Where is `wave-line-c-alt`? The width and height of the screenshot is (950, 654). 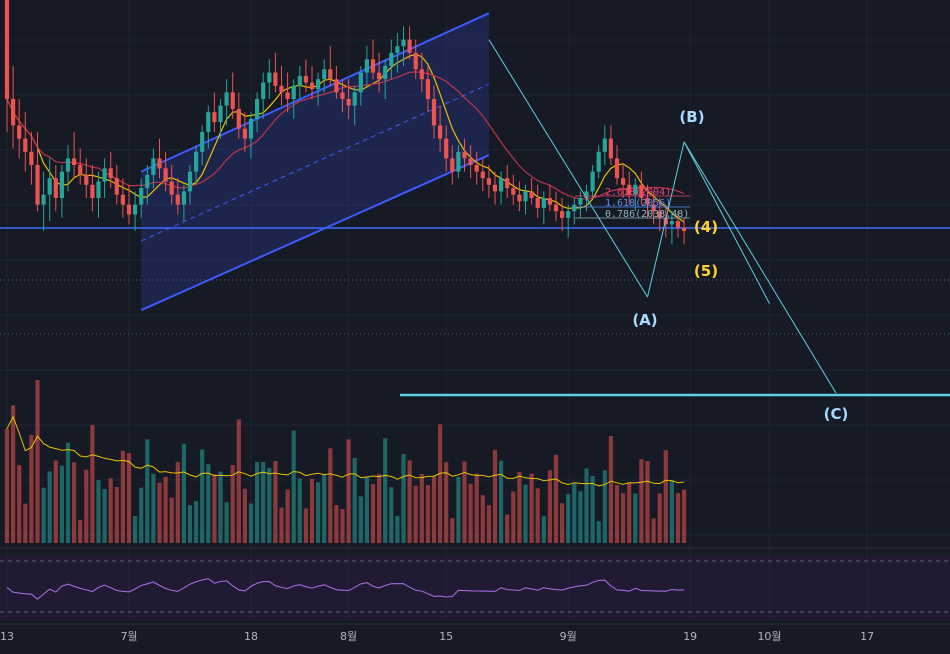 wave-line-c-alt is located at coordinates (726, 222).